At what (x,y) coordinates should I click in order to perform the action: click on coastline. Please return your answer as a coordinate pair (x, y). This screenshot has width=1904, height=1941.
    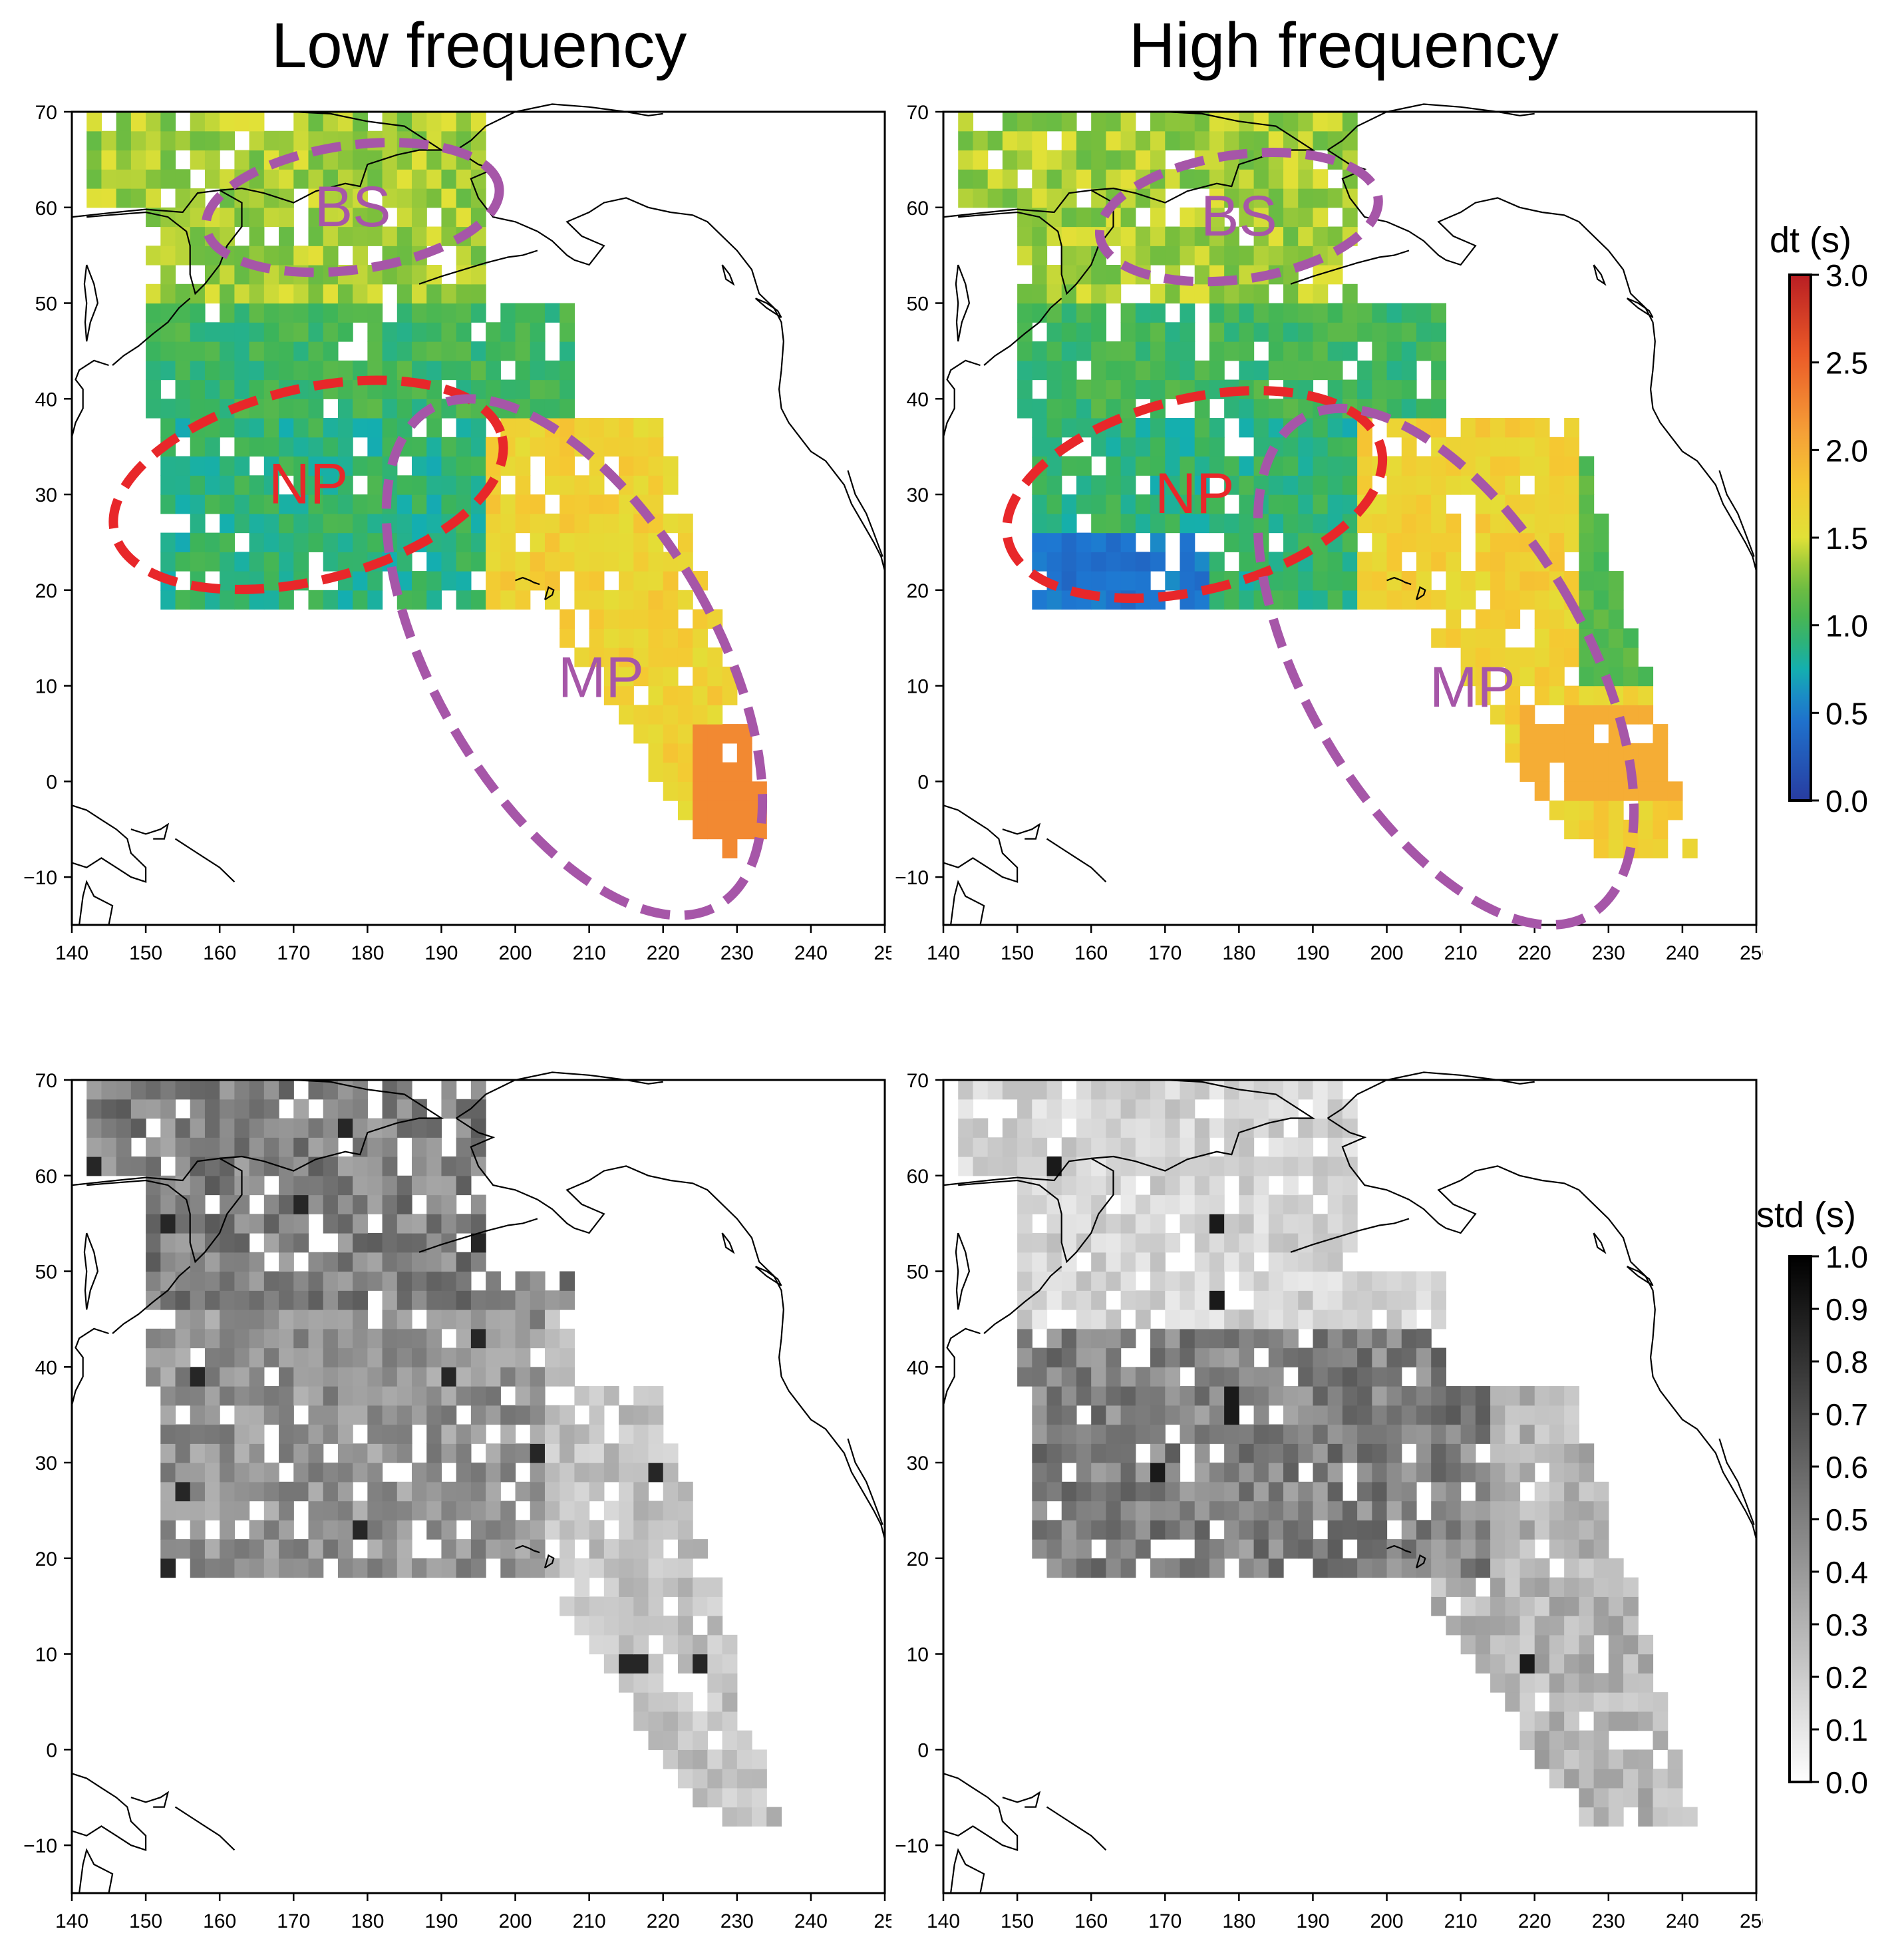
    Looking at the image, I should click on (1542, 1328).